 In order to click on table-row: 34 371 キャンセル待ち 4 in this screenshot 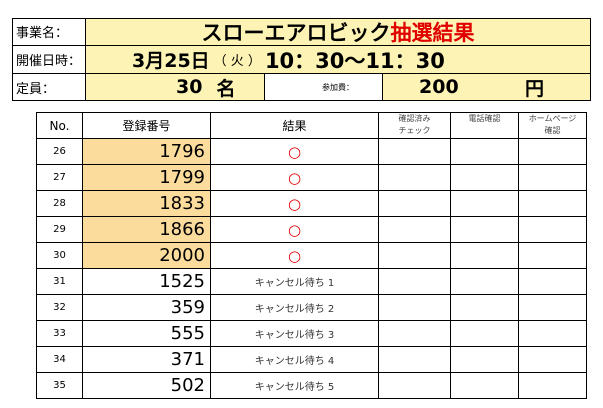, I will do `click(311, 359)`.